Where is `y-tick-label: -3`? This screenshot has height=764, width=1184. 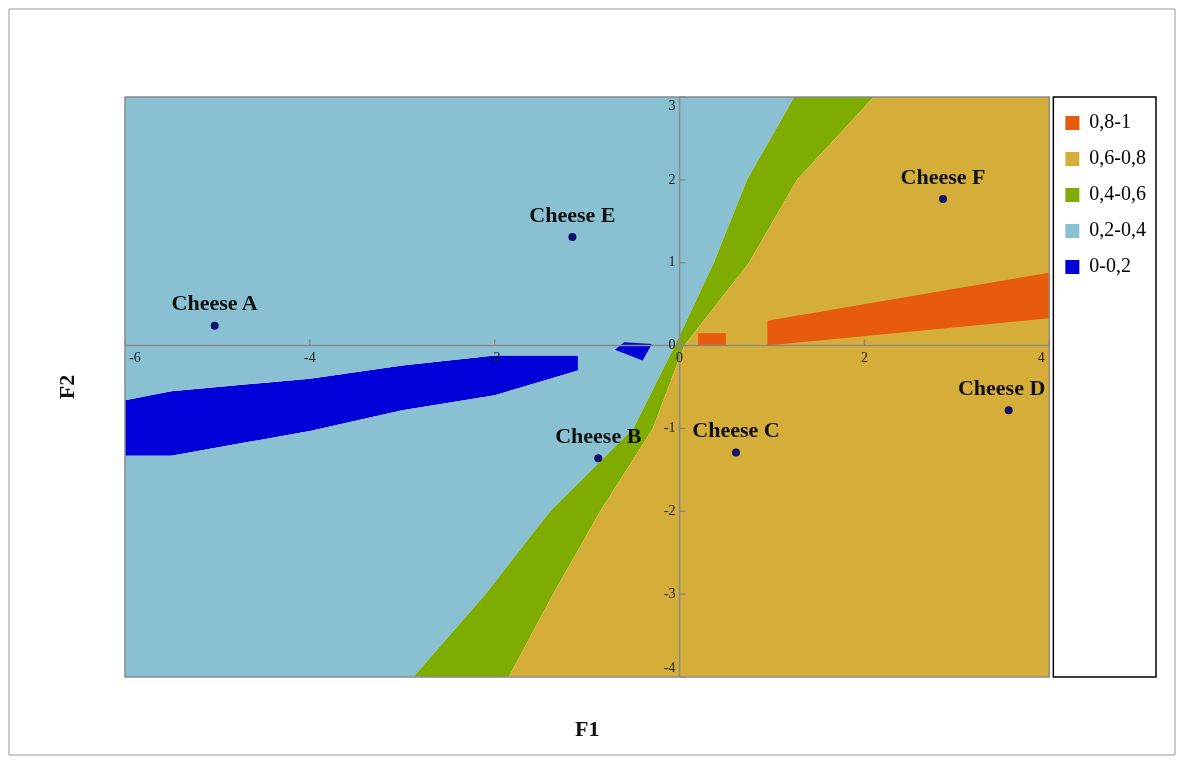 y-tick-label: -3 is located at coordinates (669, 593).